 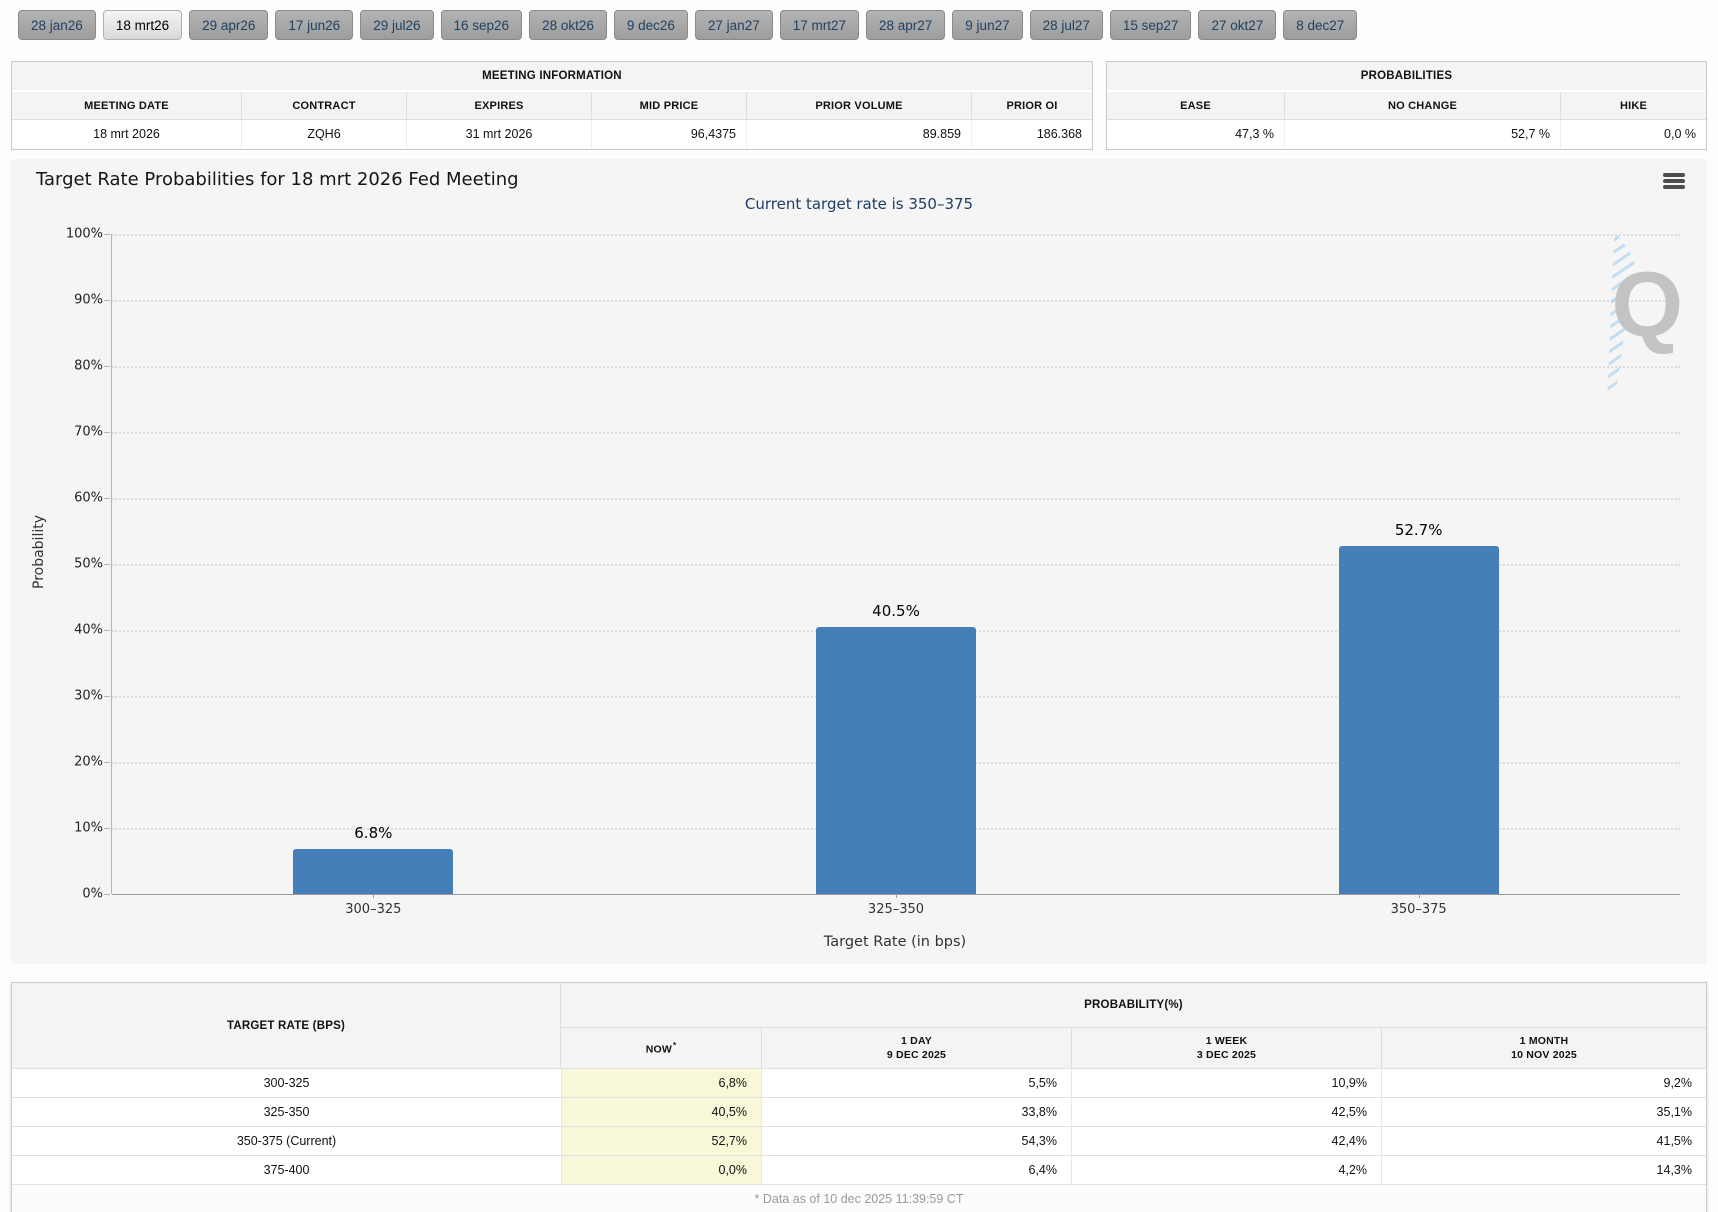 I want to click on now-value-cell: 40,5%, so click(x=661, y=1112).